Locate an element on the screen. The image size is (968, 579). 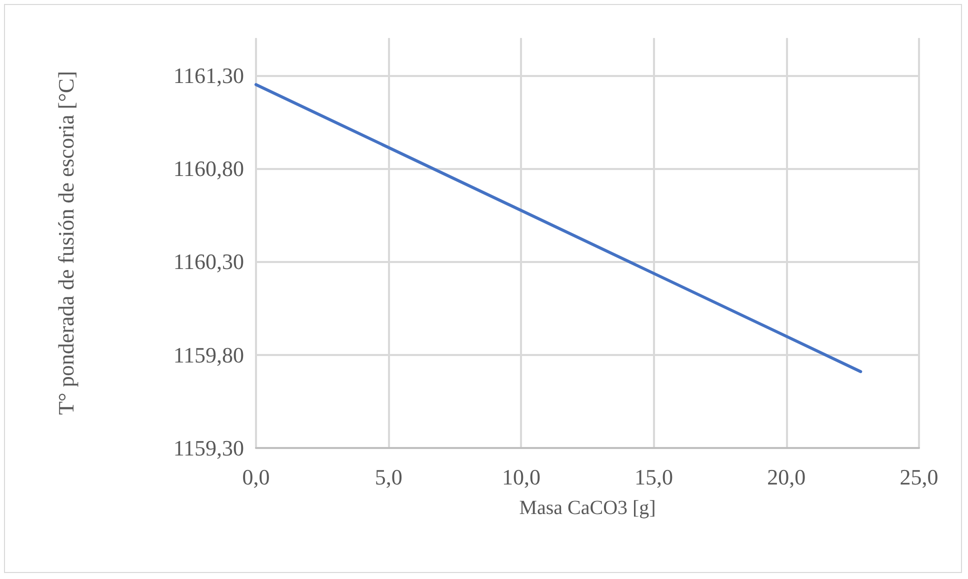
x-tick-label: 25,0 is located at coordinates (919, 477).